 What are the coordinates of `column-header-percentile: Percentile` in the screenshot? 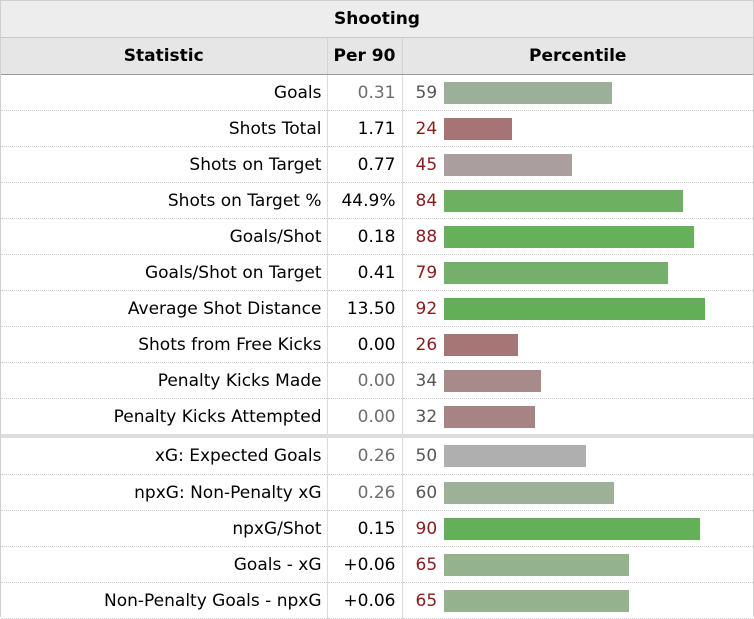 It's located at (577, 56).